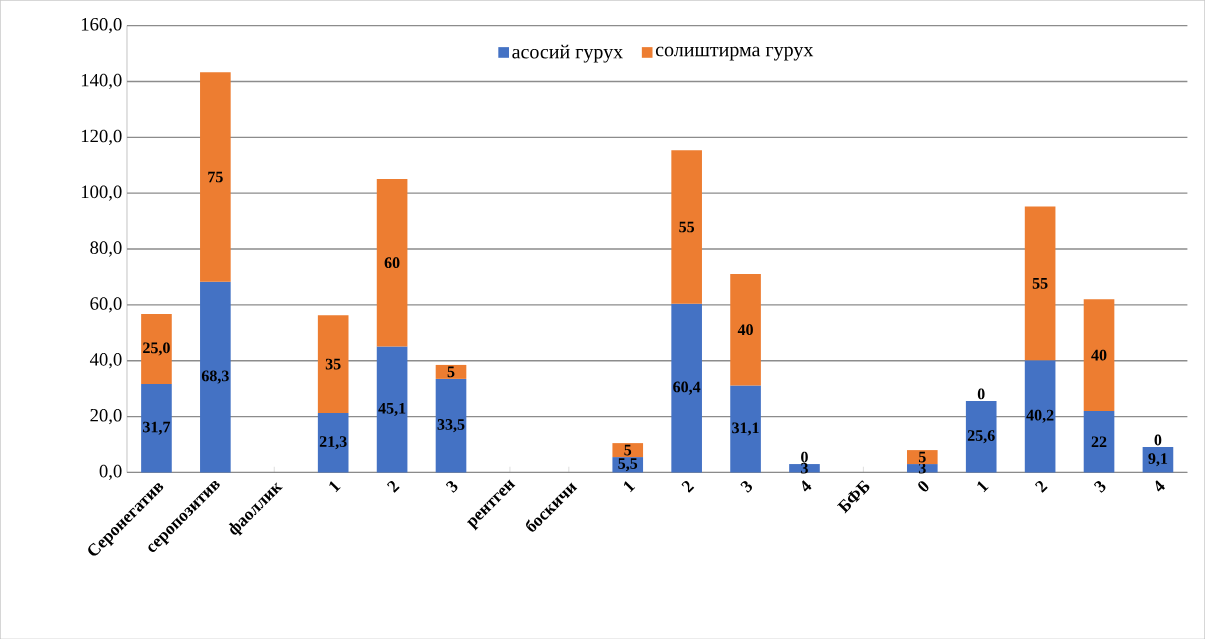  Describe the element at coordinates (101, 81) in the screenshot. I see `y-tick-label: 140,0` at that location.